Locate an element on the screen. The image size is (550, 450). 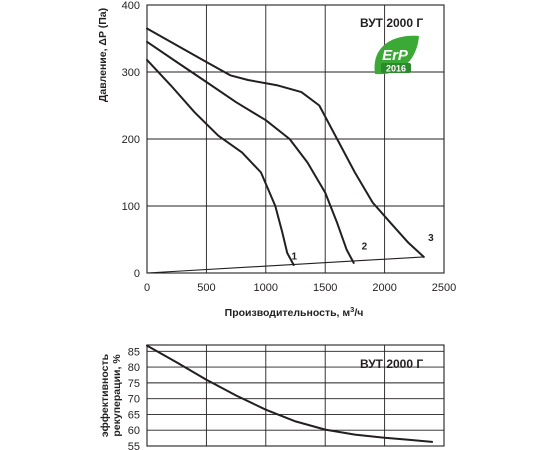
system-resistance-line is located at coordinates (285, 265).